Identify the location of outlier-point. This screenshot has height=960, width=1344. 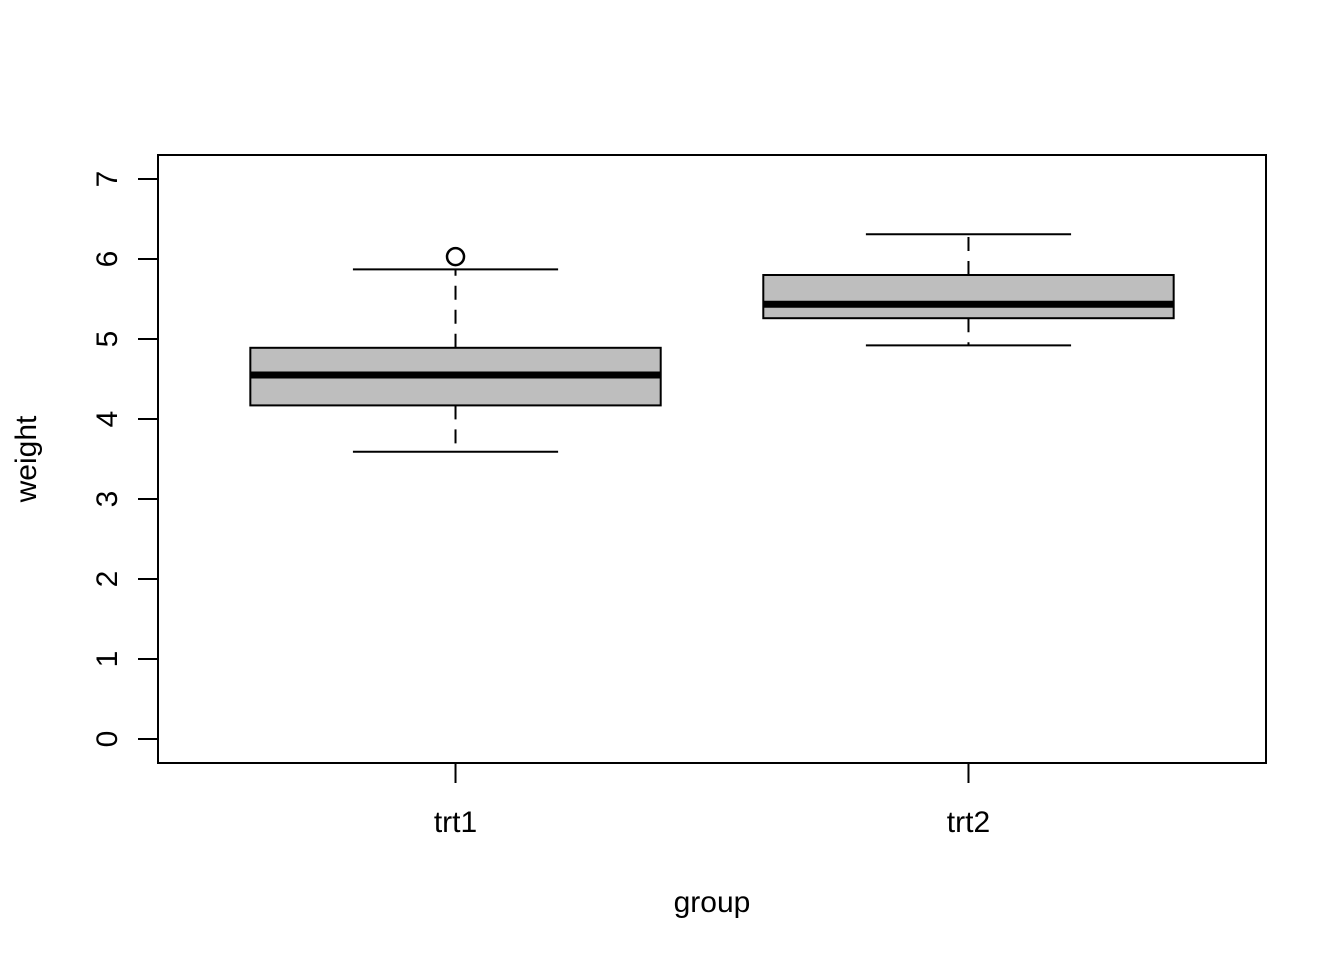
(455, 256).